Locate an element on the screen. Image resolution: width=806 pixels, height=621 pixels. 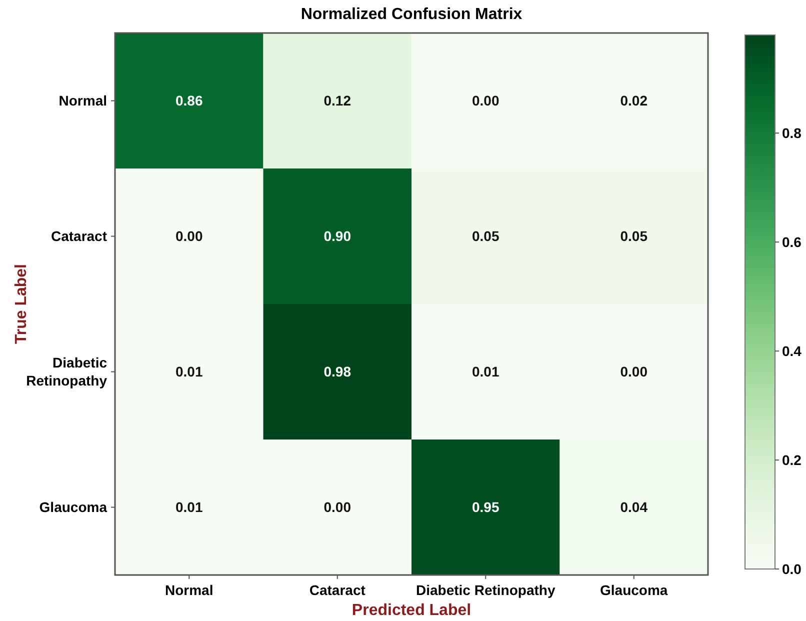
y-axis-title: True Label is located at coordinates (21, 304).